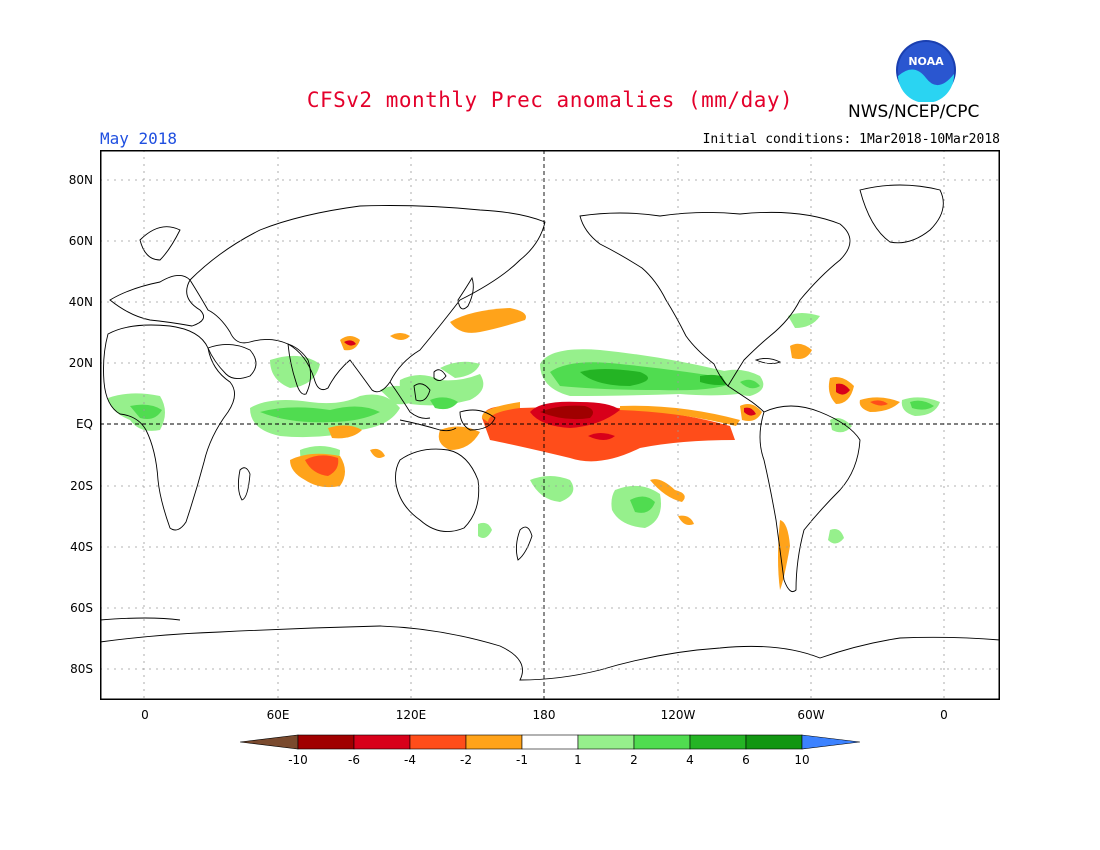  What do you see at coordinates (914, 112) in the screenshot?
I see `organization-label: NWS/NCEP/CPC` at bounding box center [914, 112].